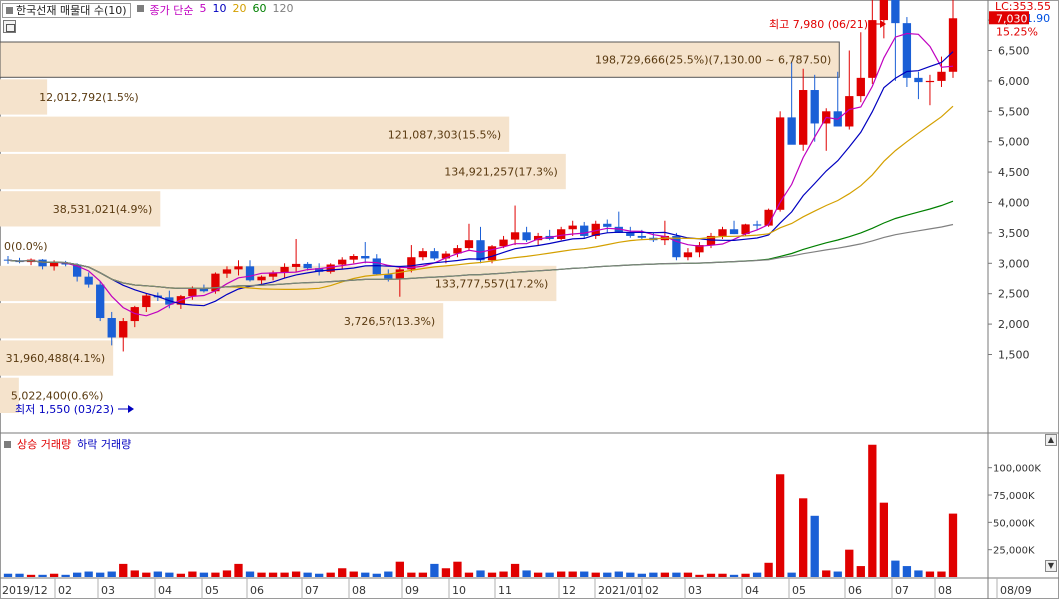 The height and width of the screenshot is (599, 1059). Describe the element at coordinates (445, 134) in the screenshot. I see `volume-profile-label: 121,087,303(15.5%)` at that location.